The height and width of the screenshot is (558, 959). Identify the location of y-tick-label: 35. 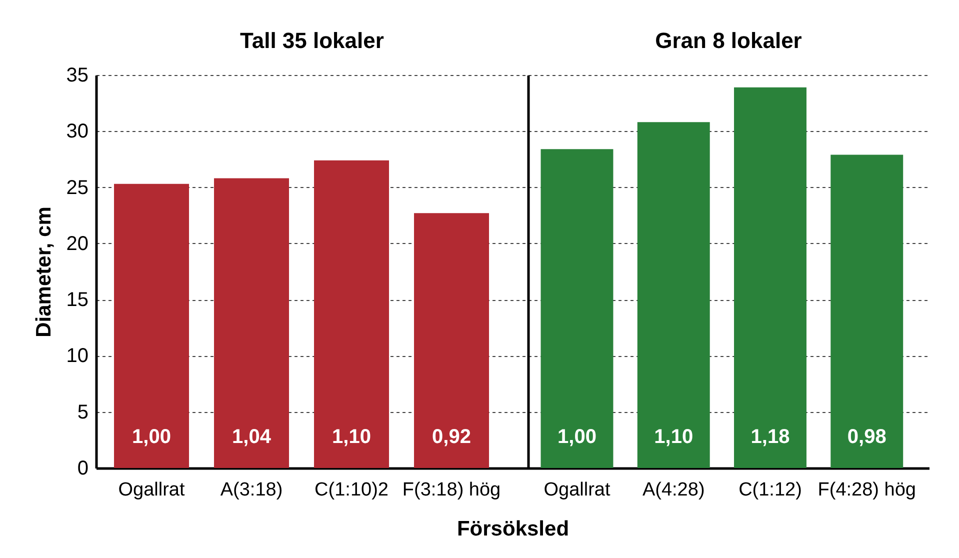
(77, 75).